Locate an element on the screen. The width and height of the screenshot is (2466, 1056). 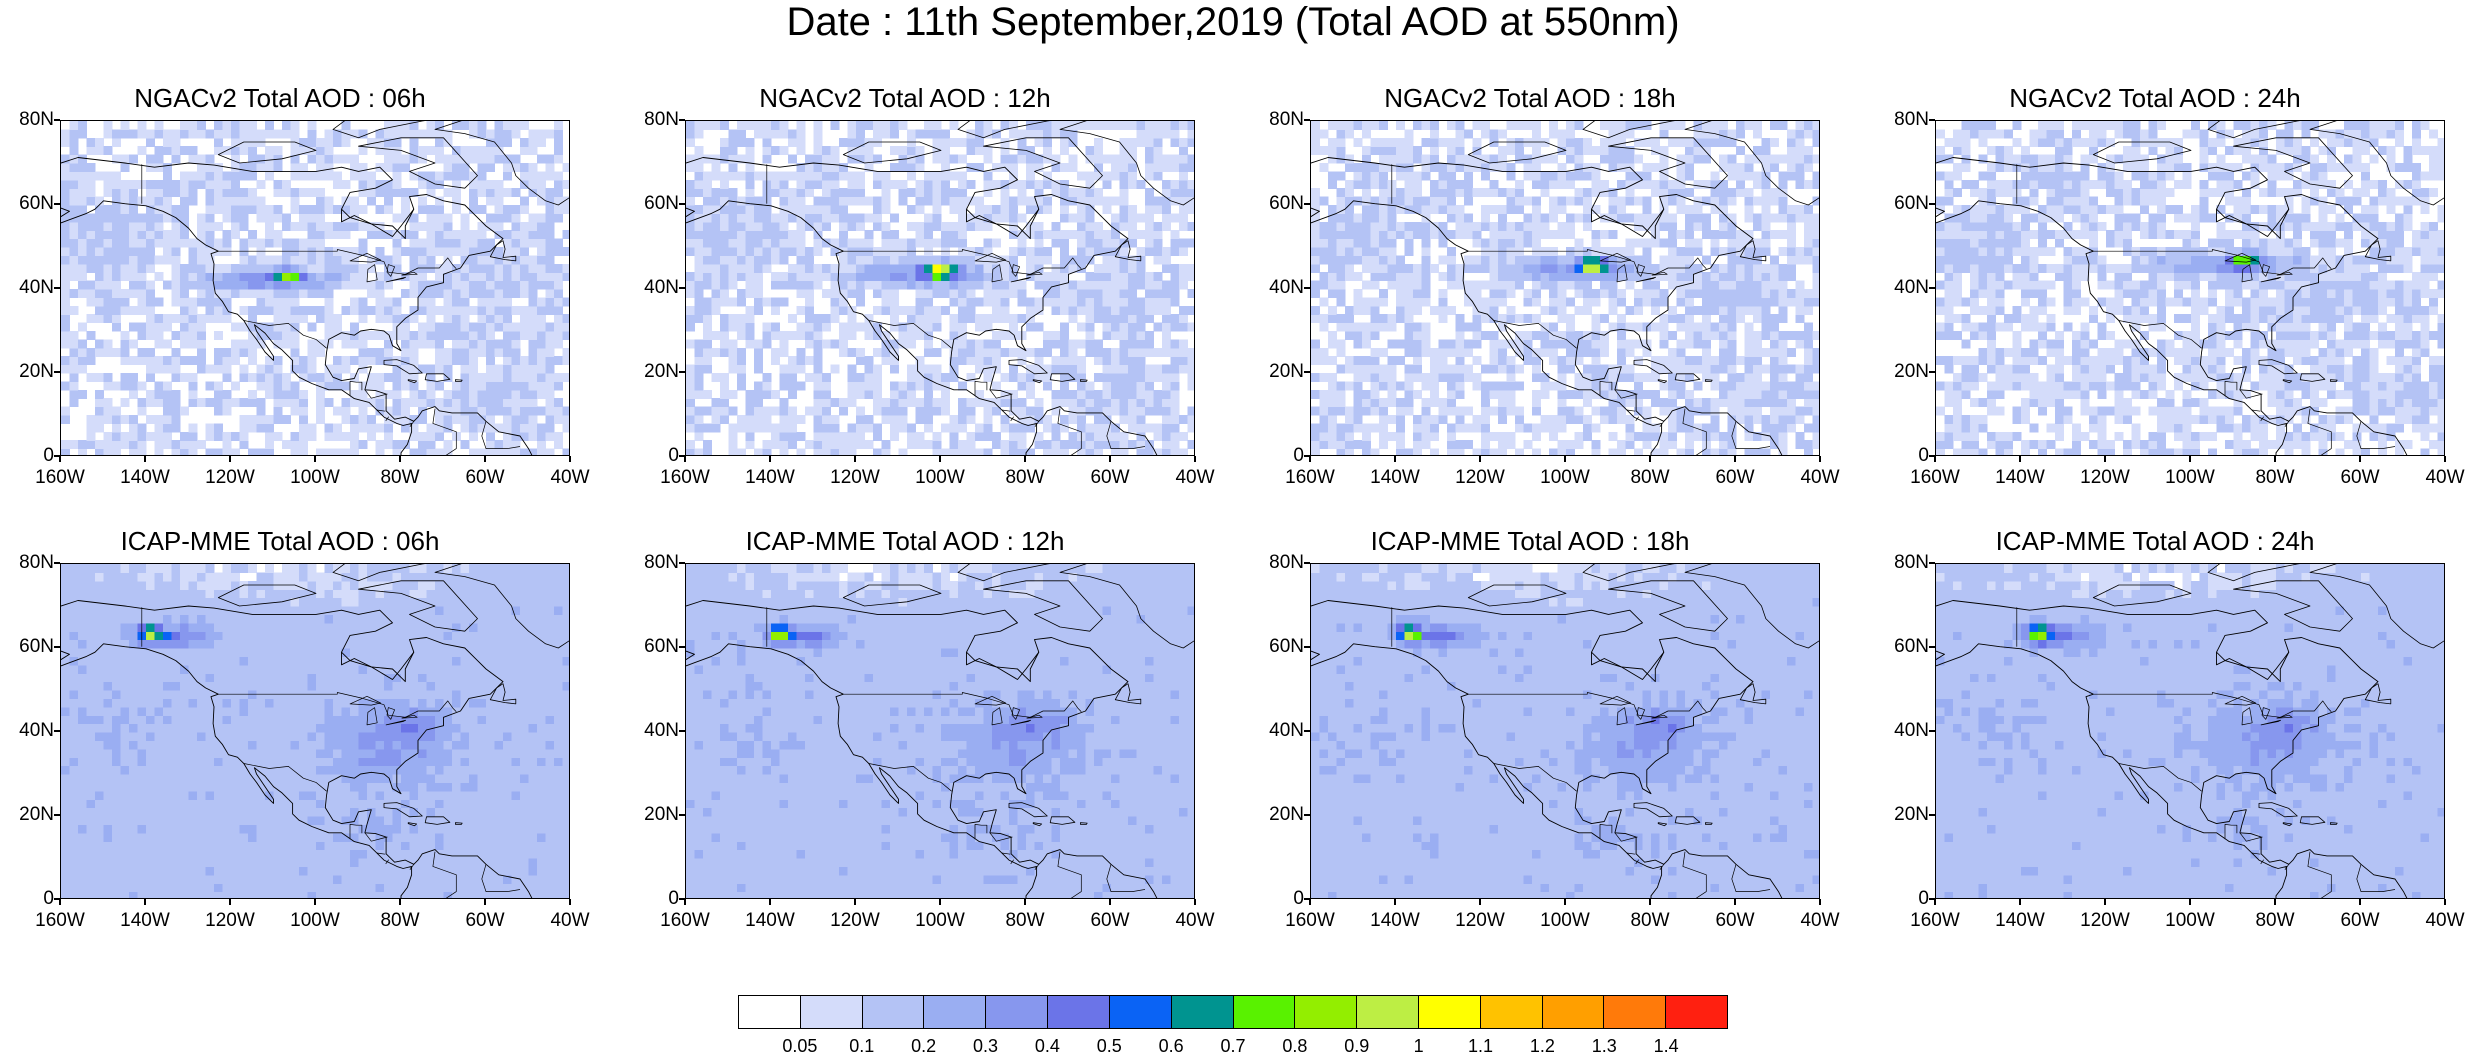
lat-tick-label: 40N is located at coordinates (1911, 730).